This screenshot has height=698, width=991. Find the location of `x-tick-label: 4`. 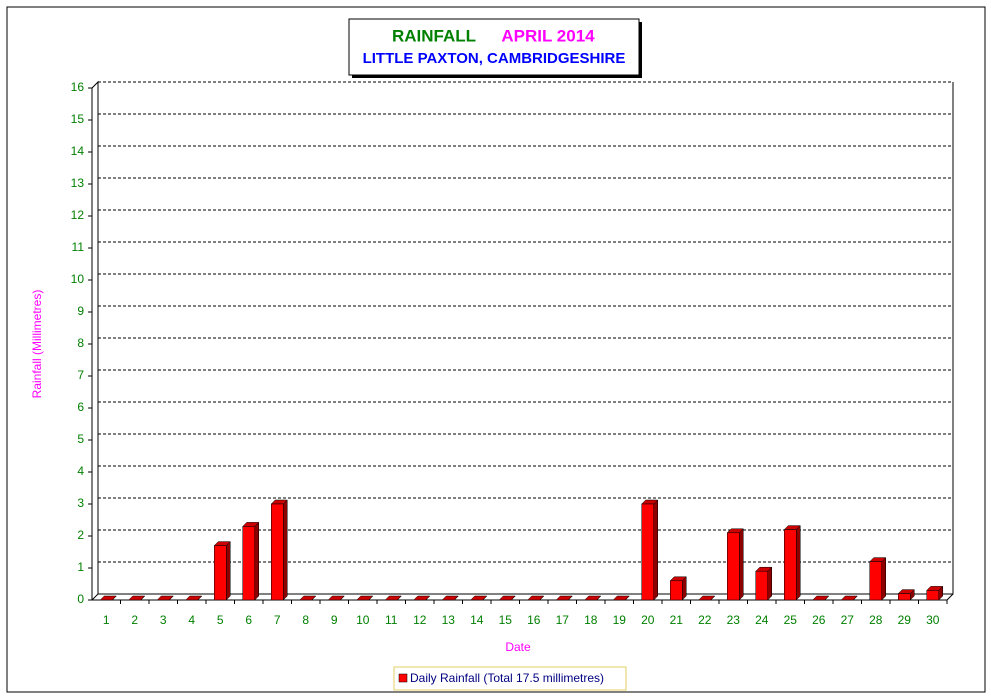

x-tick-label: 4 is located at coordinates (191, 620).